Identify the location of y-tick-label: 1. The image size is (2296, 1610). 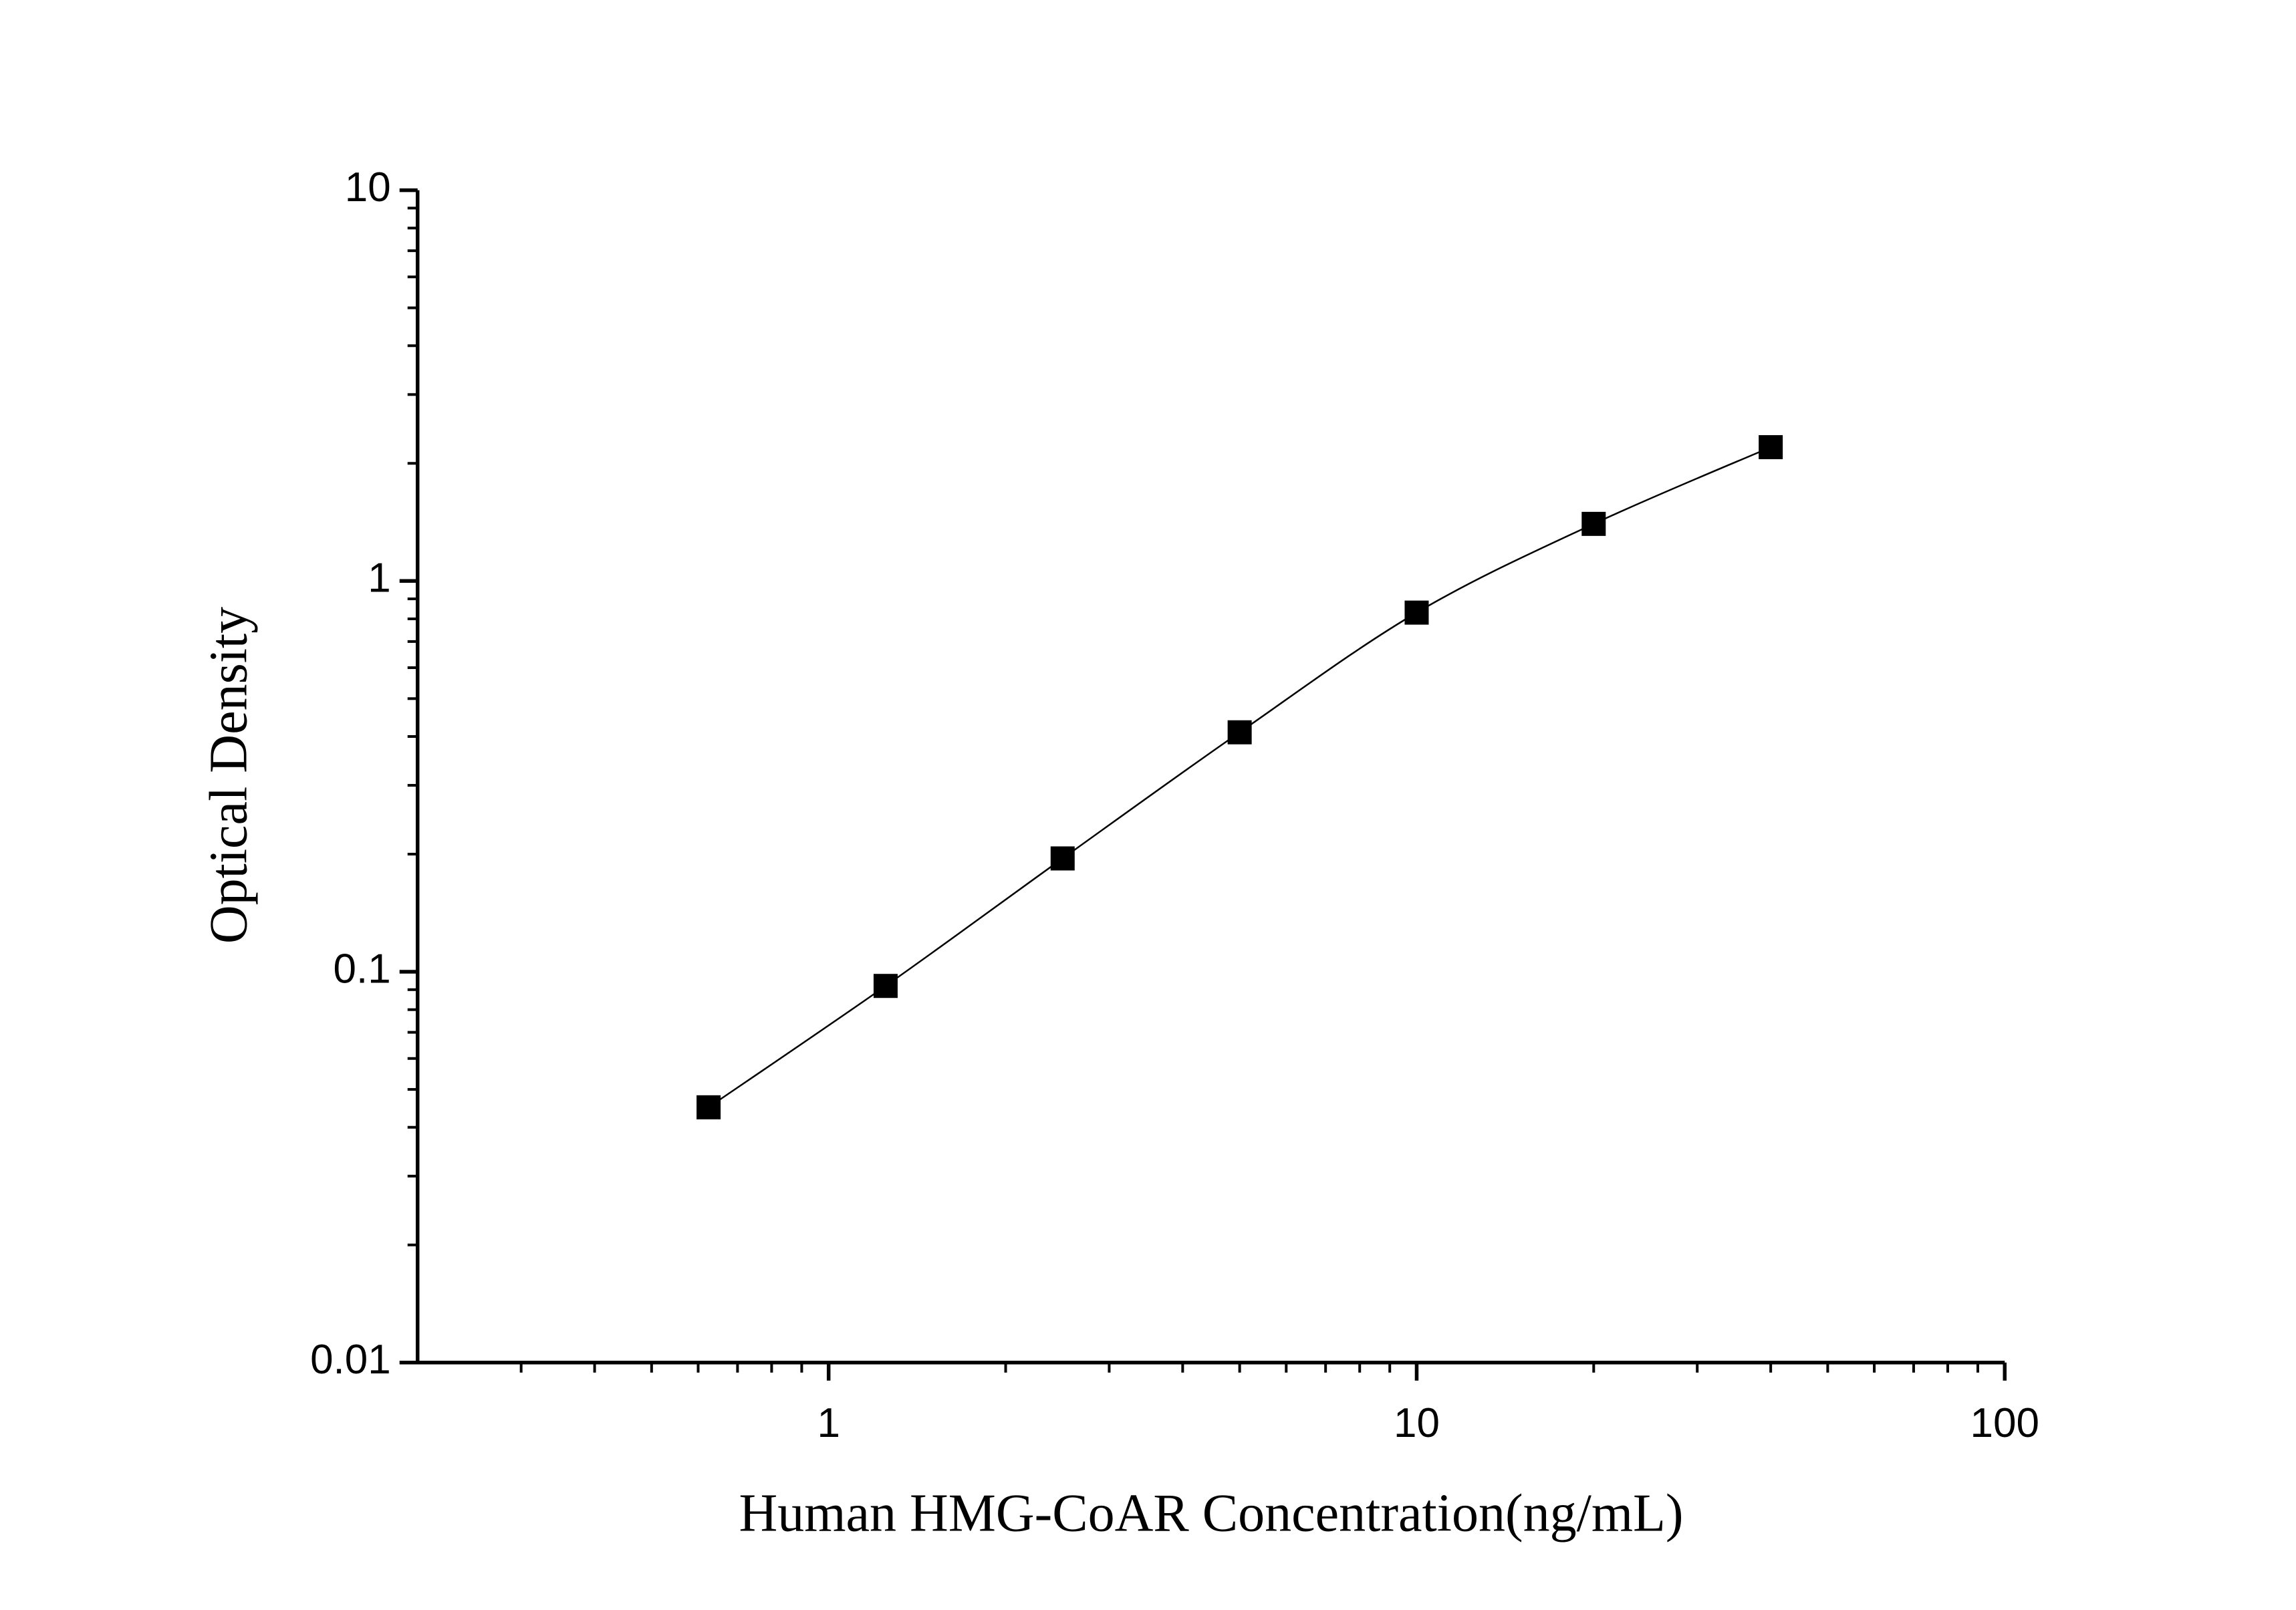
(379, 578).